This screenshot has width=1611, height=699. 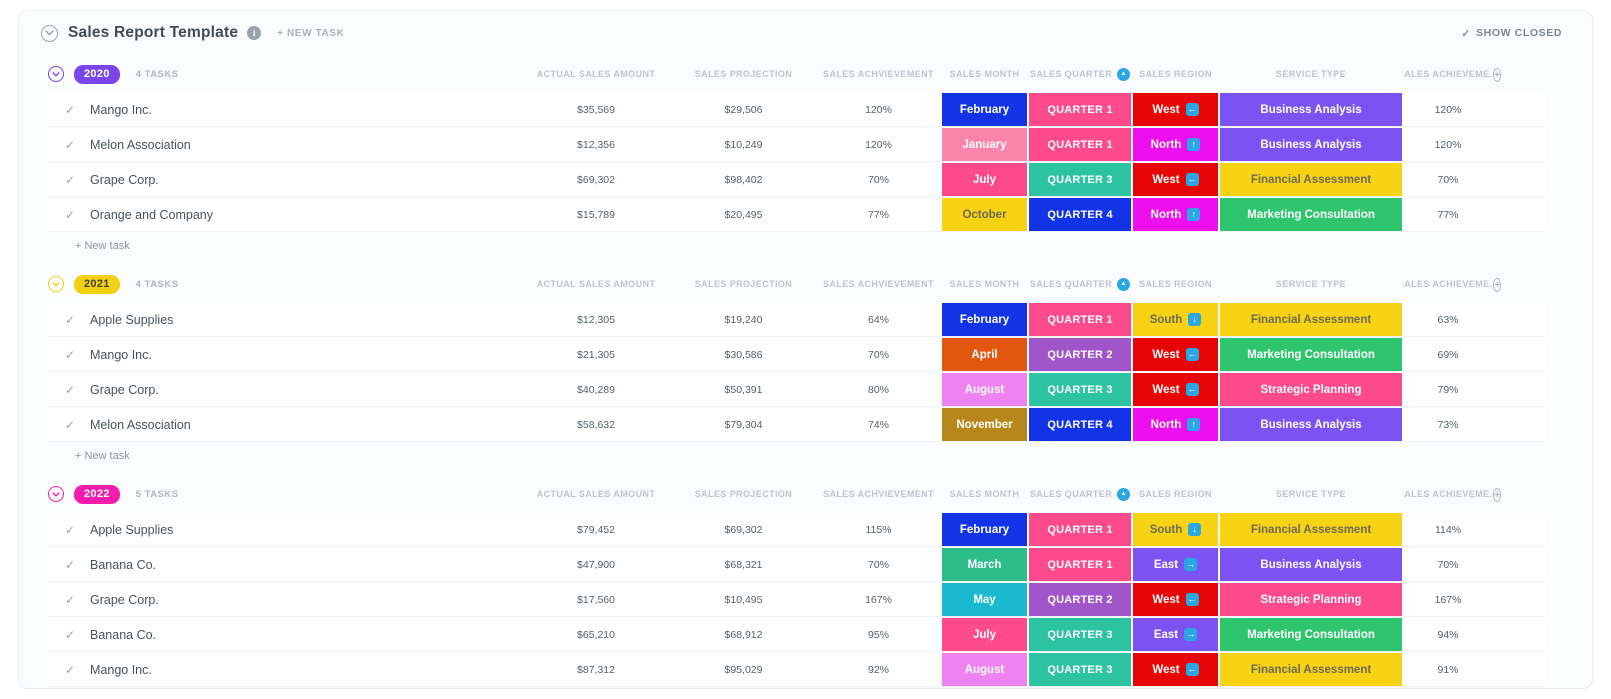 What do you see at coordinates (1448, 529) in the screenshot?
I see `sales-achievement-2-value: 114%` at bounding box center [1448, 529].